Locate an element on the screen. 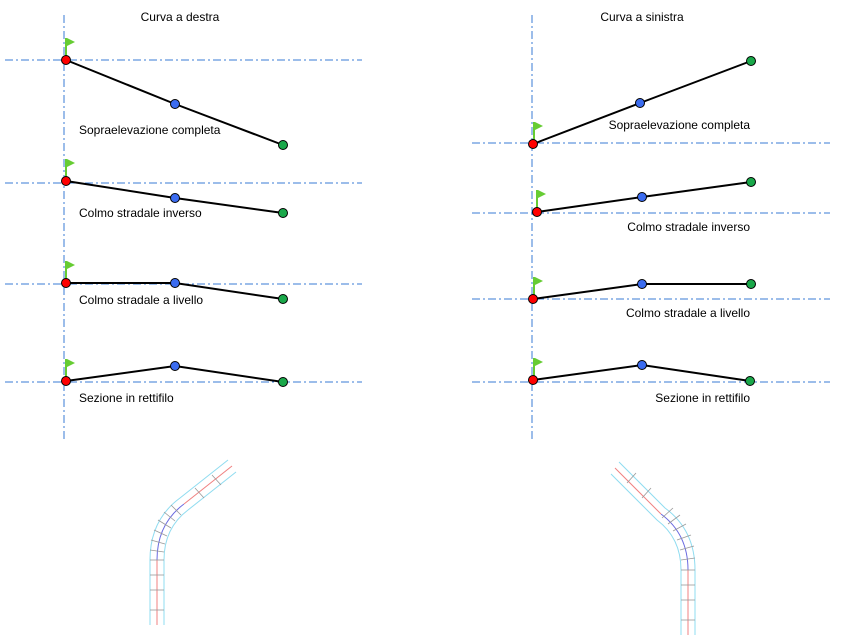 This screenshot has height=643, width=841. left-panel-title: Curva a destra is located at coordinates (180, 17).